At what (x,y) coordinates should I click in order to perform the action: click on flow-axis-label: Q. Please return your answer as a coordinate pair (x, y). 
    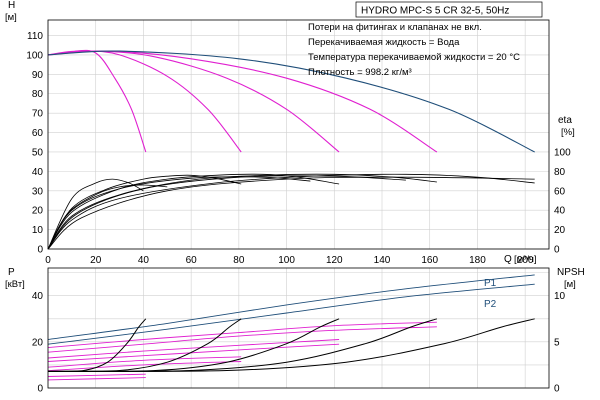
    Looking at the image, I should click on (508, 259).